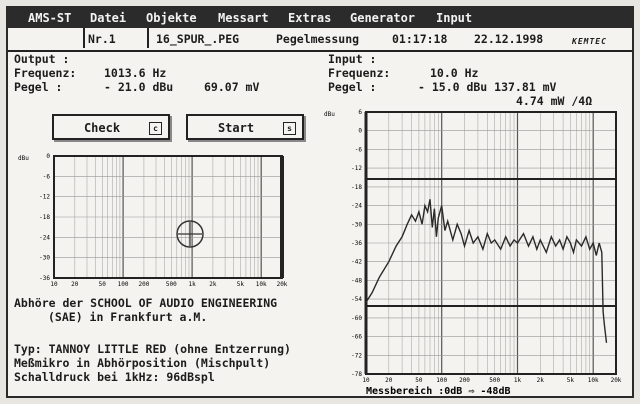 The width and height of the screenshot is (640, 404). I want to click on check-hotkey-badge: c, so click(155, 128).